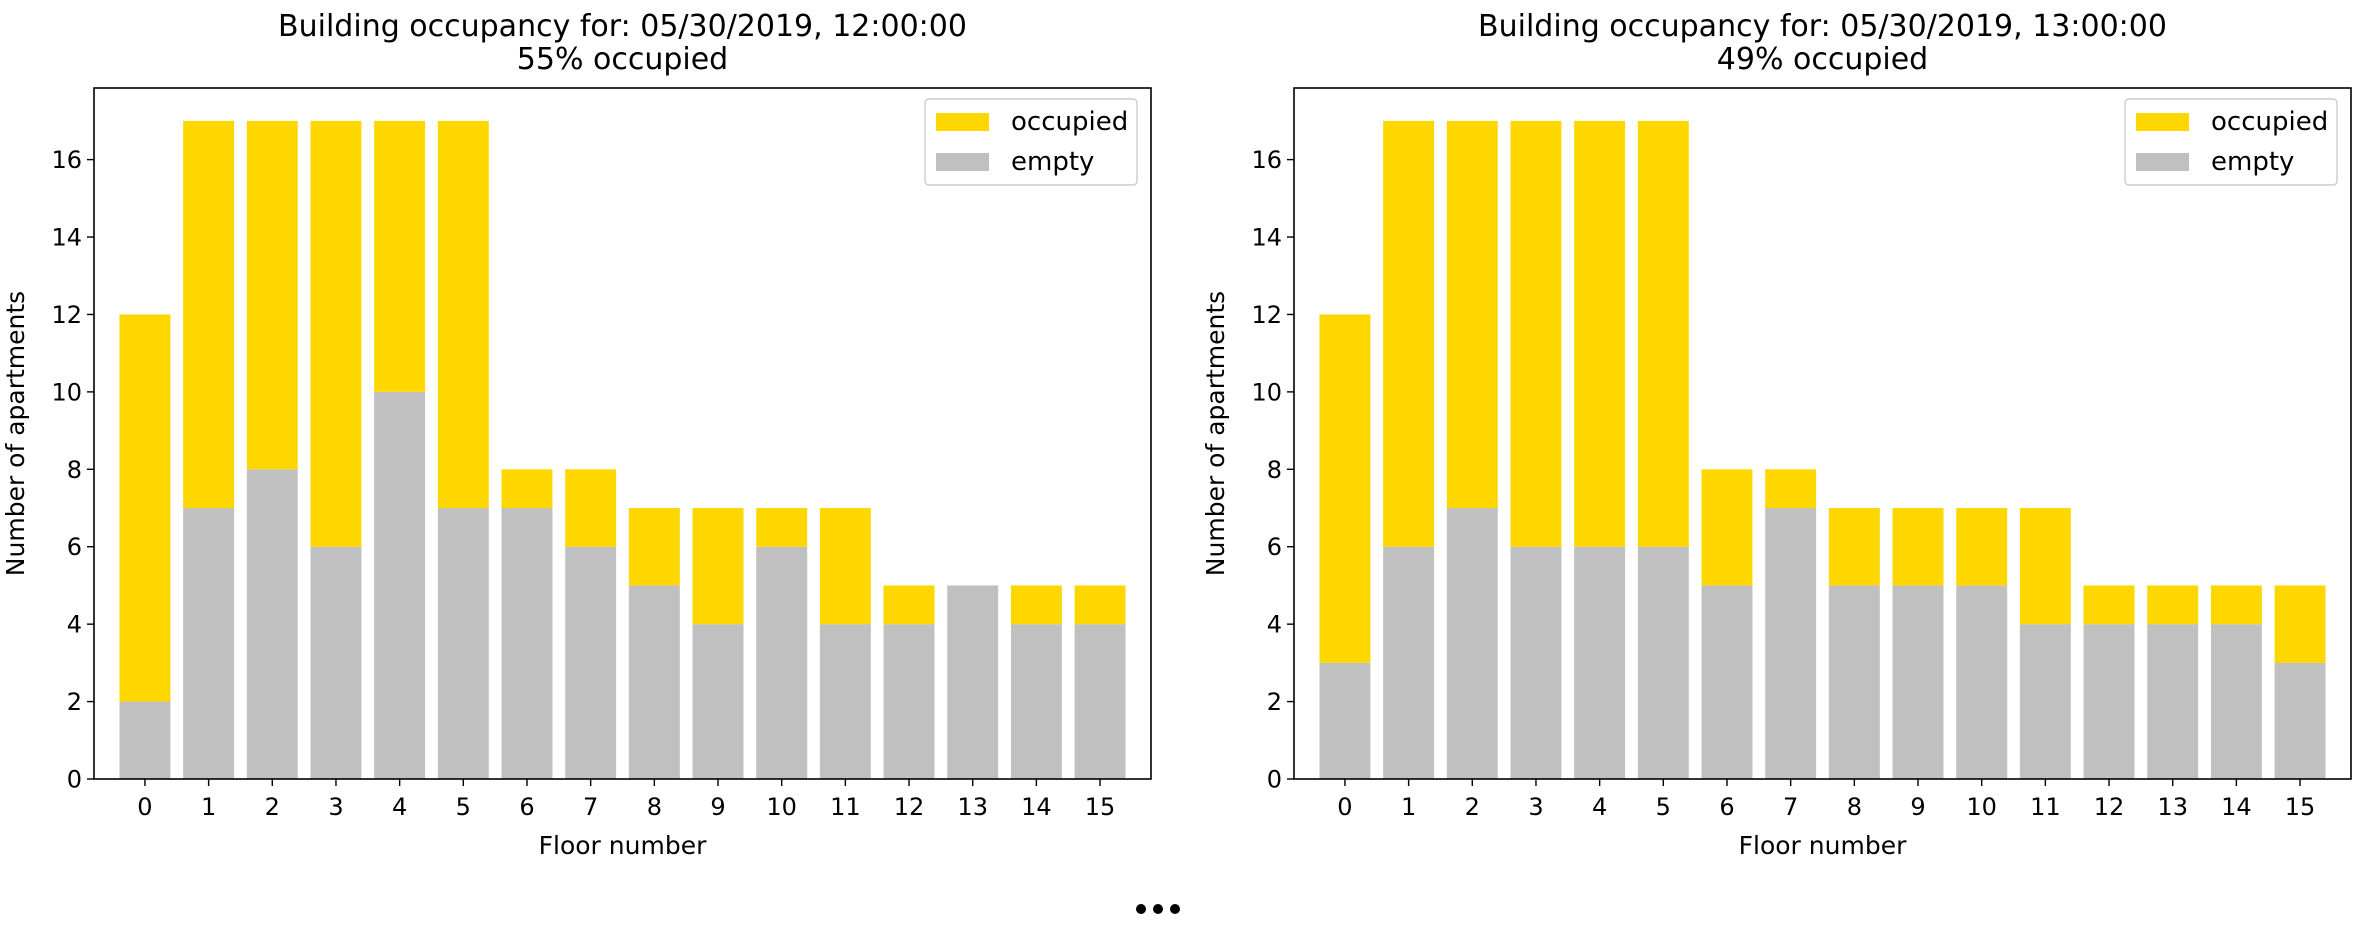 This screenshot has height=931, width=2354. I want to click on y-tick-label: 14, so click(66, 238).